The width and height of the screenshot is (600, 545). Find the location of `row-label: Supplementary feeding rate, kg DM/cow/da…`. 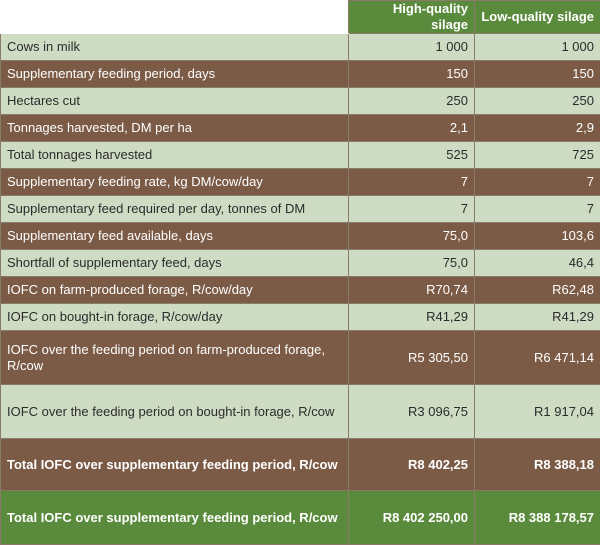

row-label: Supplementary feeding rate, kg DM/cow/da… is located at coordinates (175, 182).